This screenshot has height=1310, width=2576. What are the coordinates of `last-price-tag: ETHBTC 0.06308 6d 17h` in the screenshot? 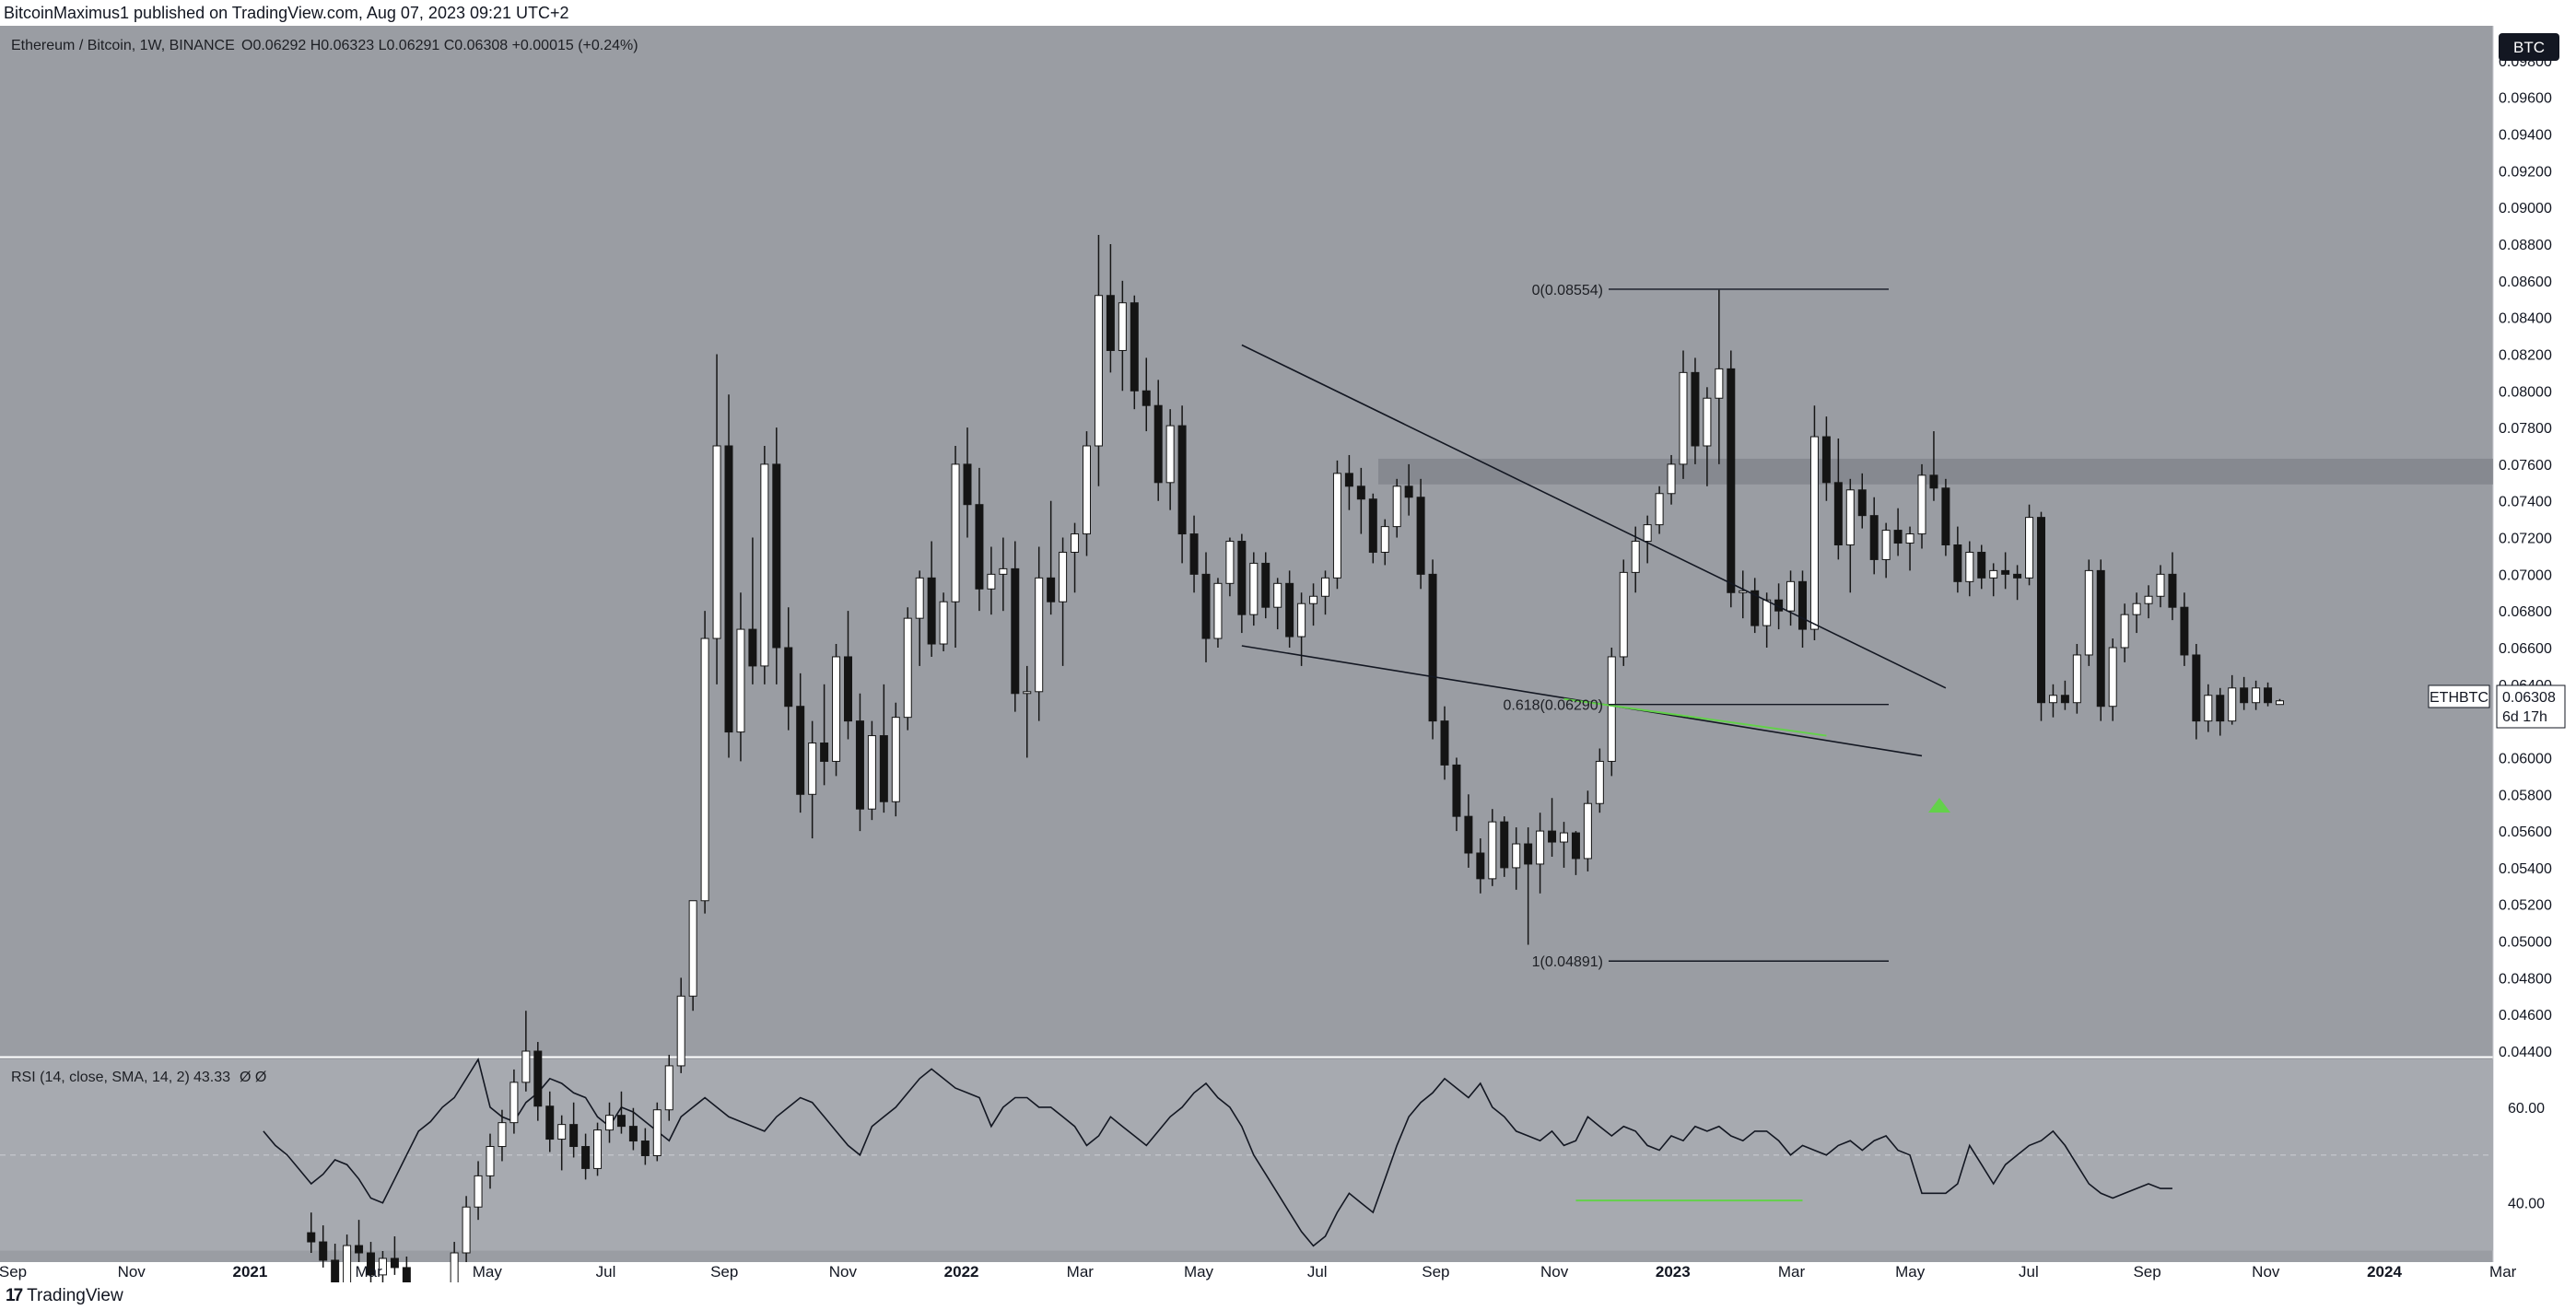 It's located at (2497, 707).